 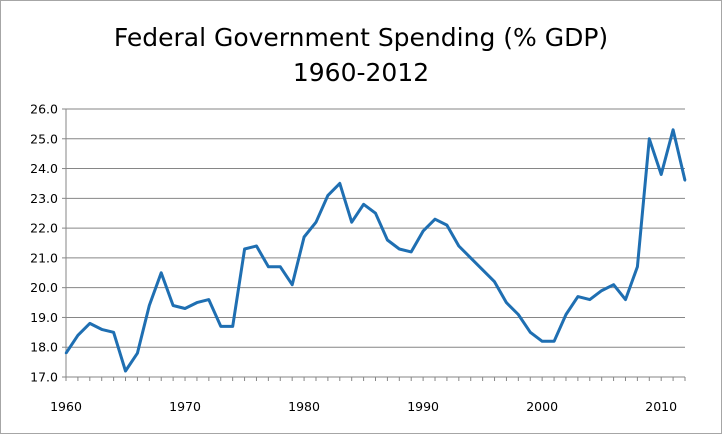 What do you see at coordinates (304, 406) in the screenshot?
I see `x-tick-label: 1980` at bounding box center [304, 406].